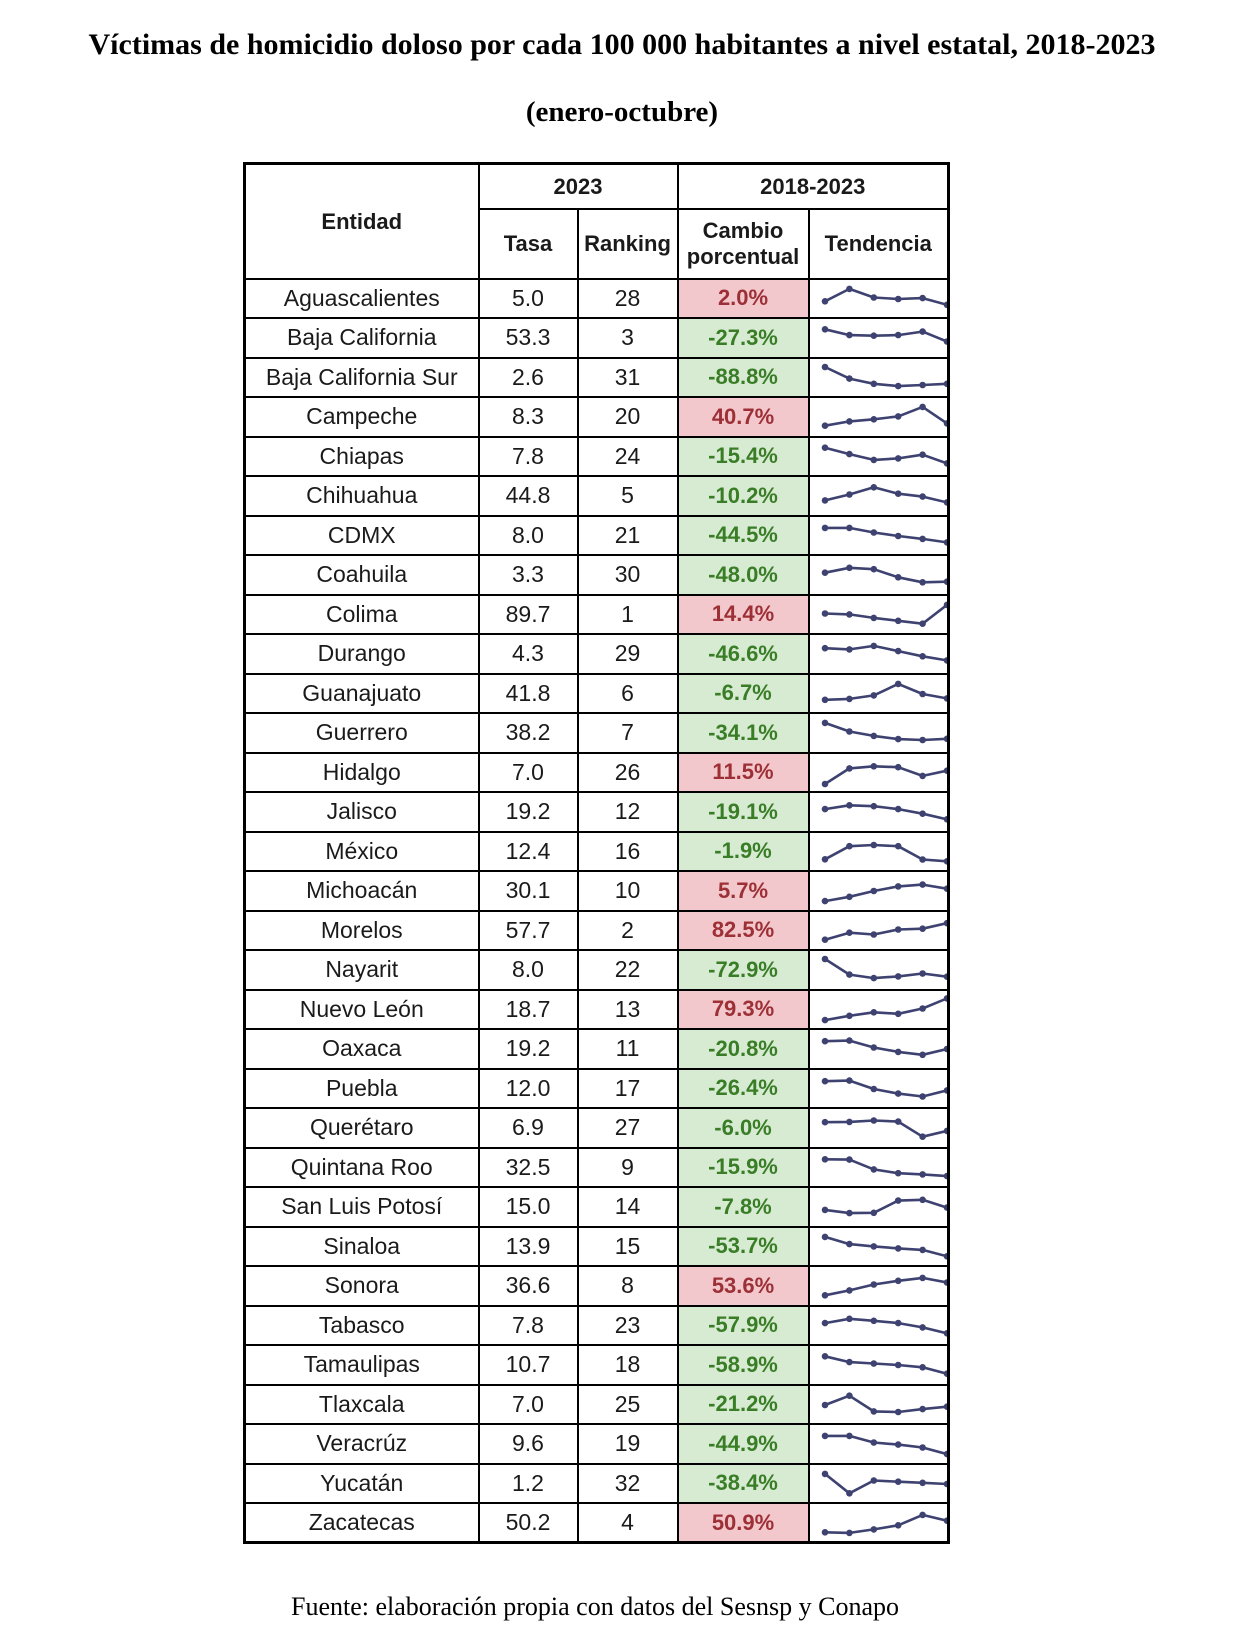  Describe the element at coordinates (361, 1088) in the screenshot. I see `entity-name-cell: Puebla` at that location.